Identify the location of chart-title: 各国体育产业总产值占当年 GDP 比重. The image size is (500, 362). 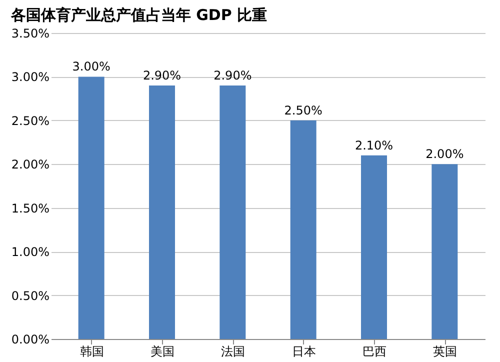
(139, 15).